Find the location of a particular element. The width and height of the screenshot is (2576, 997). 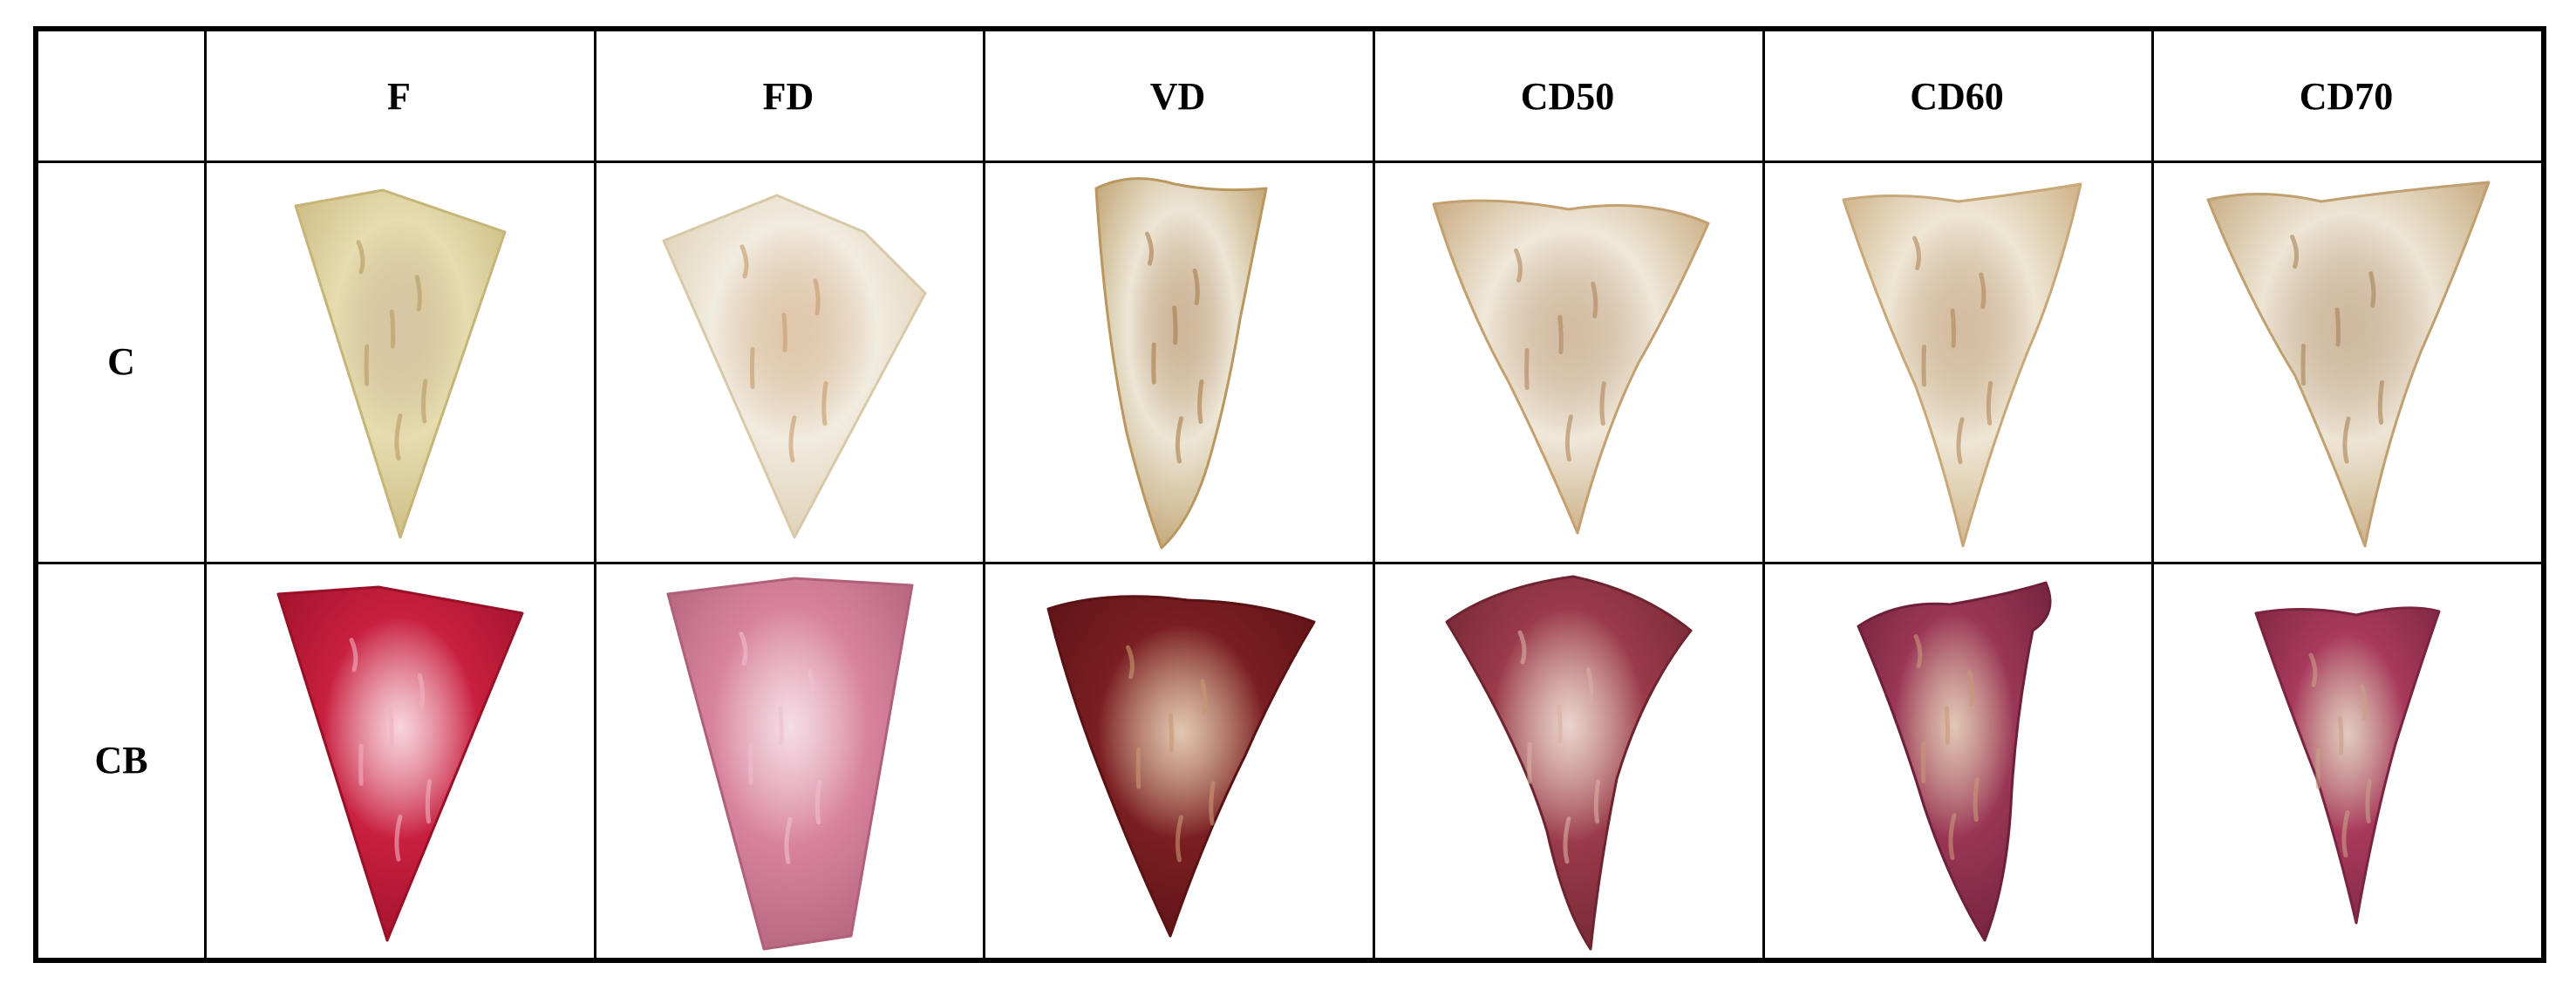

sample-image-c-vd is located at coordinates (1179, 362).